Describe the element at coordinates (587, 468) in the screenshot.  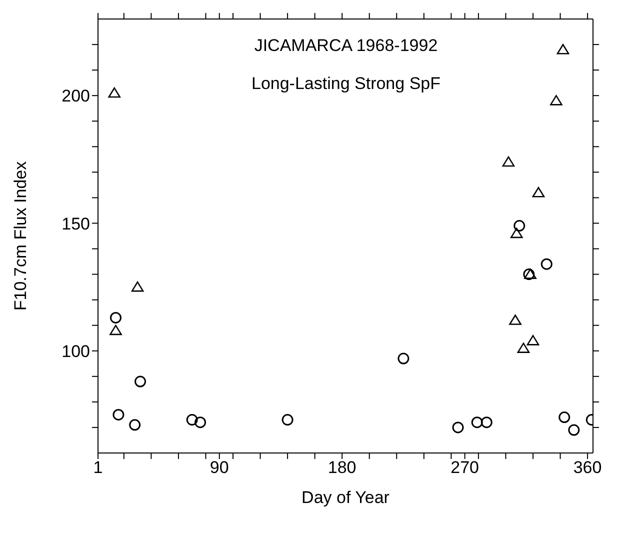
I see `x-tick-label: 360` at that location.